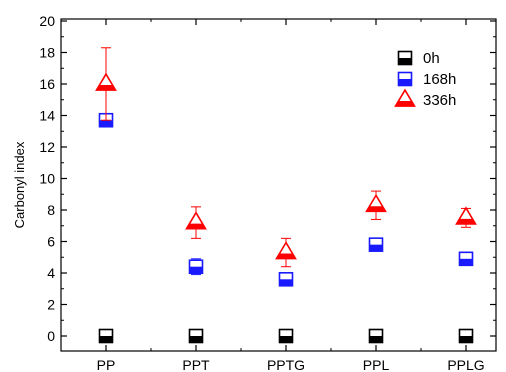 The image size is (506, 372). I want to click on x-tick-label: PP, so click(106, 364).